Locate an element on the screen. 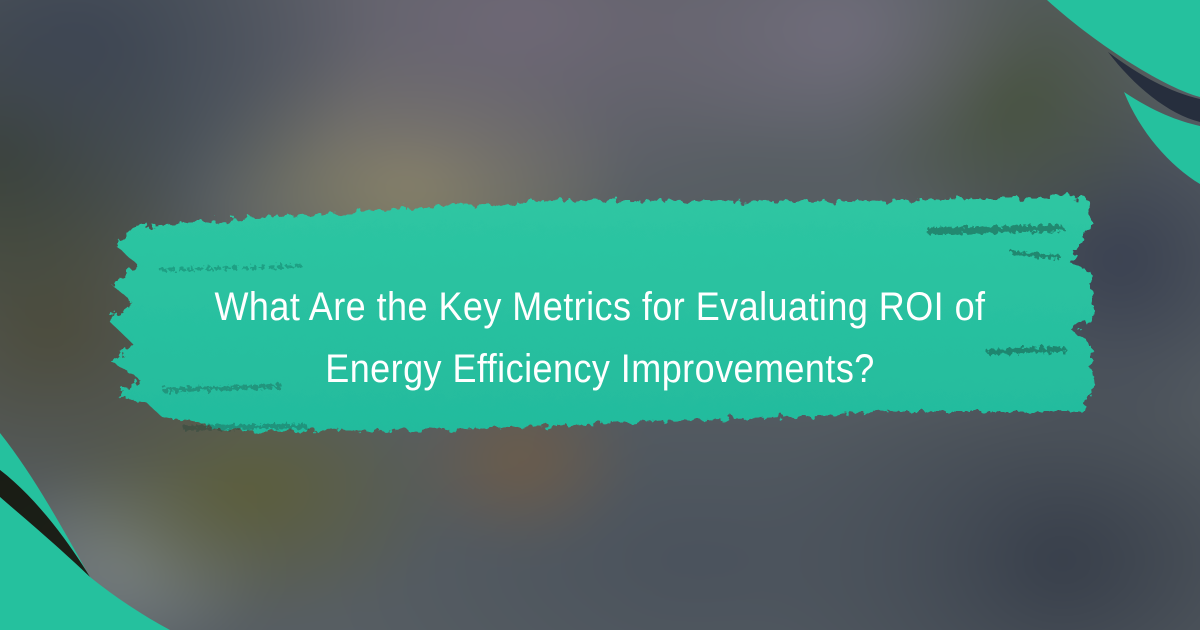 The height and width of the screenshot is (630, 1200). title-line-2: Energy Efficiency Improvements? is located at coordinates (600, 369).